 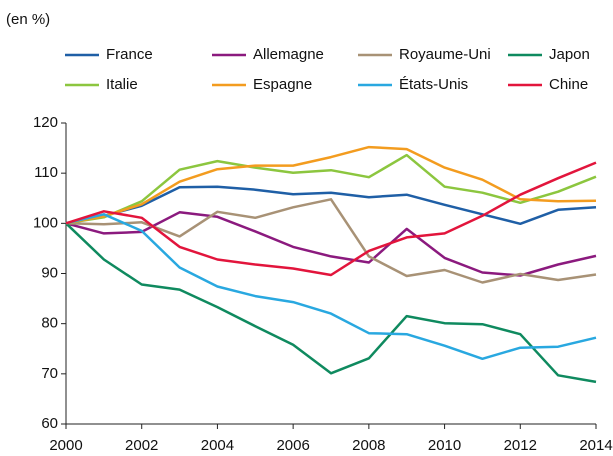 What do you see at coordinates (49, 323) in the screenshot?
I see `y-tick-label: 80` at bounding box center [49, 323].